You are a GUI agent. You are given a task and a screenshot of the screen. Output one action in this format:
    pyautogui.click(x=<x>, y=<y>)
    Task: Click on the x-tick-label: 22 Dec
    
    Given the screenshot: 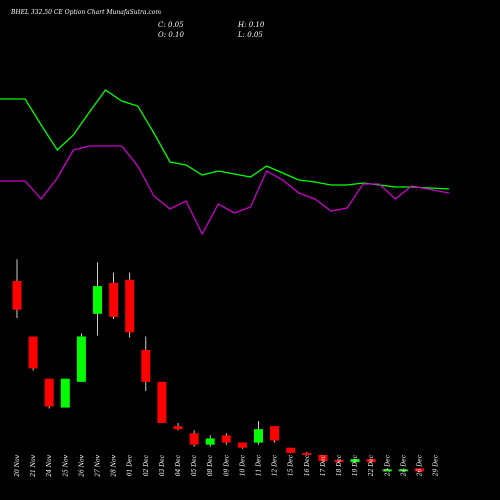 What is the action you would take?
    pyautogui.click(x=371, y=465)
    